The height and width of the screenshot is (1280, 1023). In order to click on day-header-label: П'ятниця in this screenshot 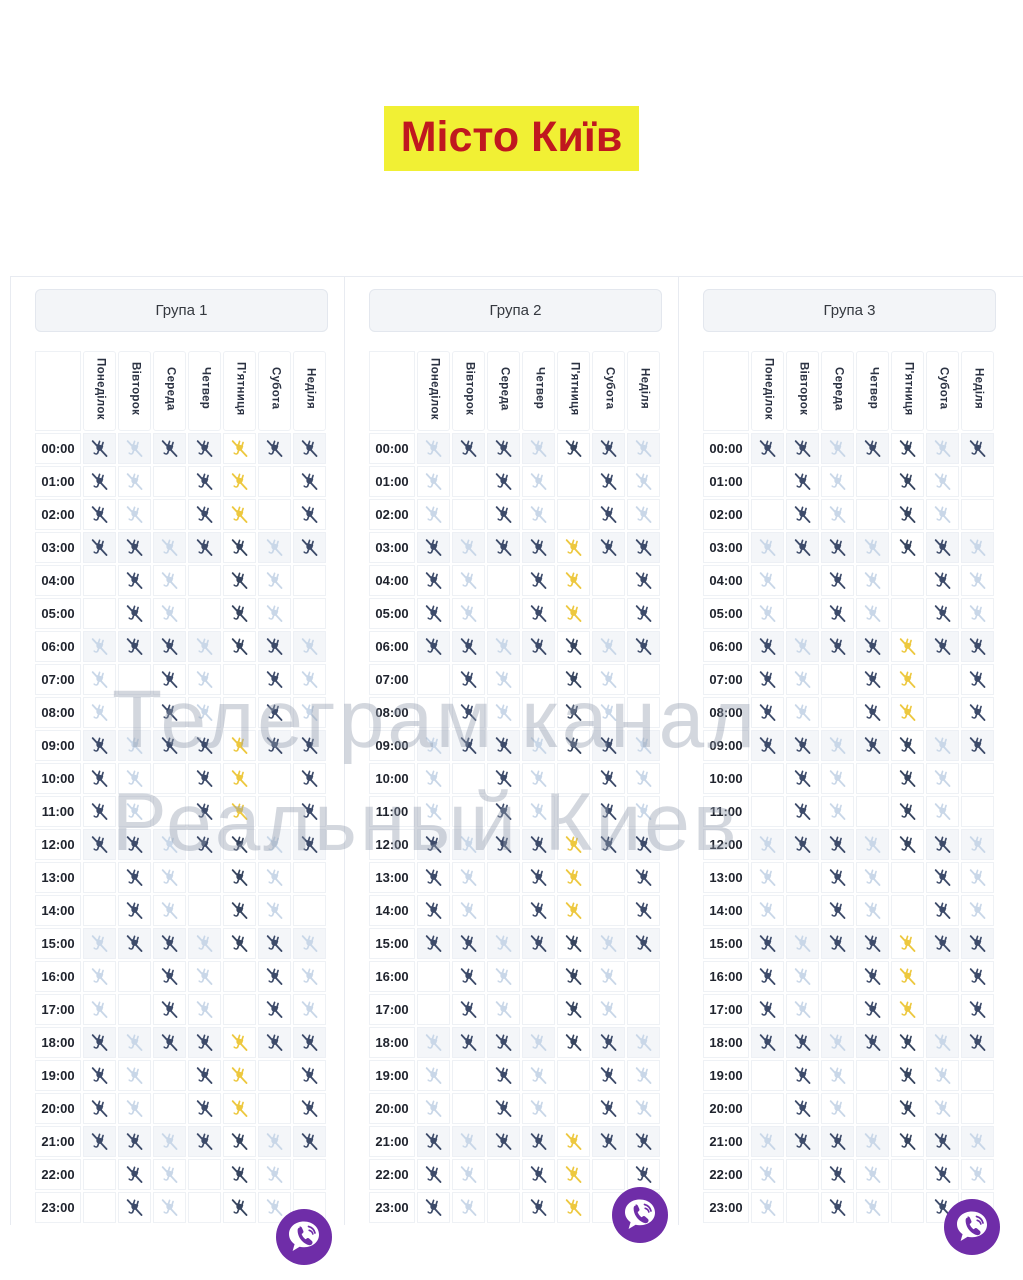, I will do `click(240, 388)`.